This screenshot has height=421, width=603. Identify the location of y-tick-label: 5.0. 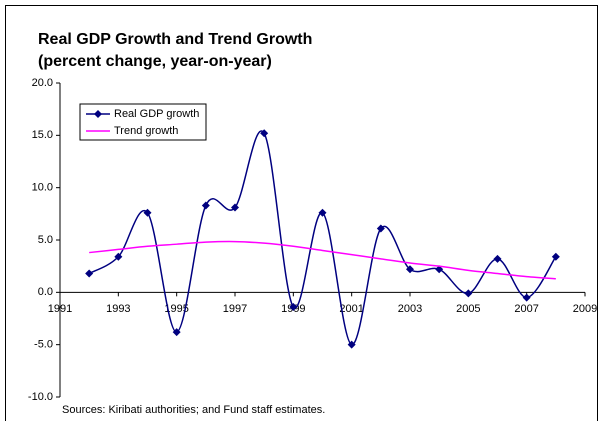
(45, 240).